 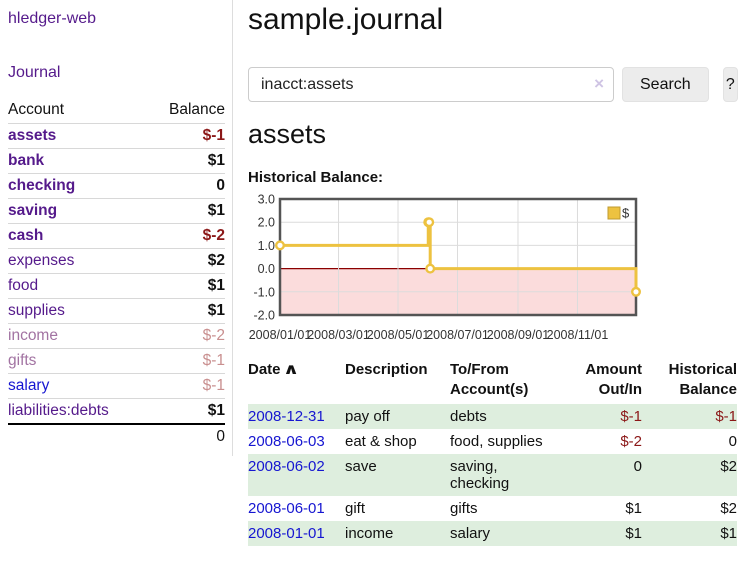 What do you see at coordinates (42, 185) in the screenshot?
I see `account-link-checking: checking` at bounding box center [42, 185].